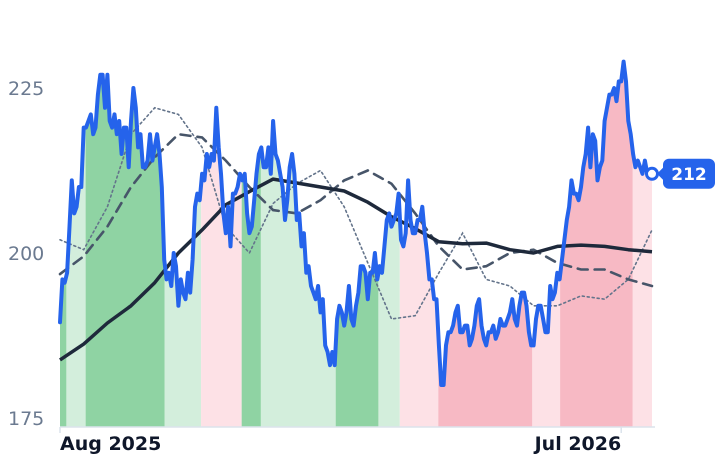  I want to click on last-value-marker, so click(652, 173).